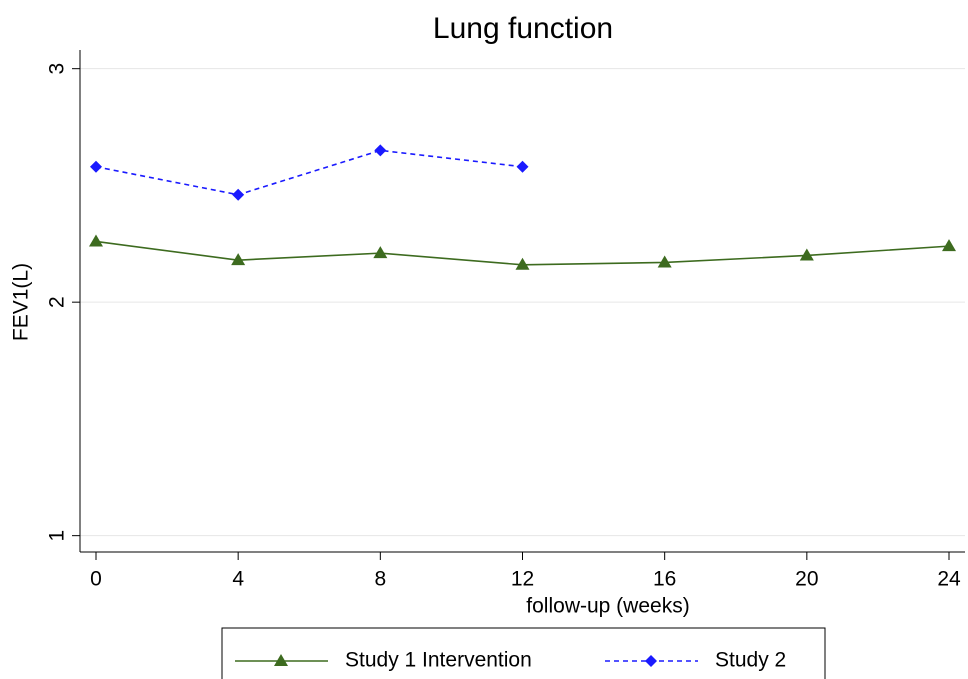 This screenshot has height=679, width=968. Describe the element at coordinates (664, 579) in the screenshot. I see `x-tick-label: 16` at that location.